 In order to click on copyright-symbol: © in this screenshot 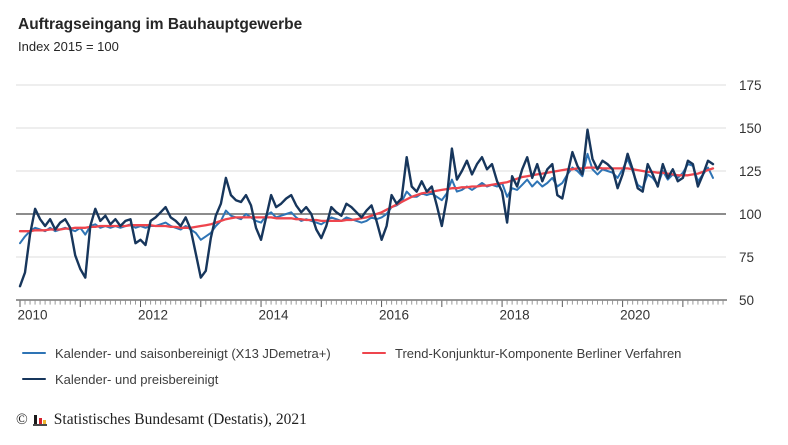, I will do `click(22, 419)`.